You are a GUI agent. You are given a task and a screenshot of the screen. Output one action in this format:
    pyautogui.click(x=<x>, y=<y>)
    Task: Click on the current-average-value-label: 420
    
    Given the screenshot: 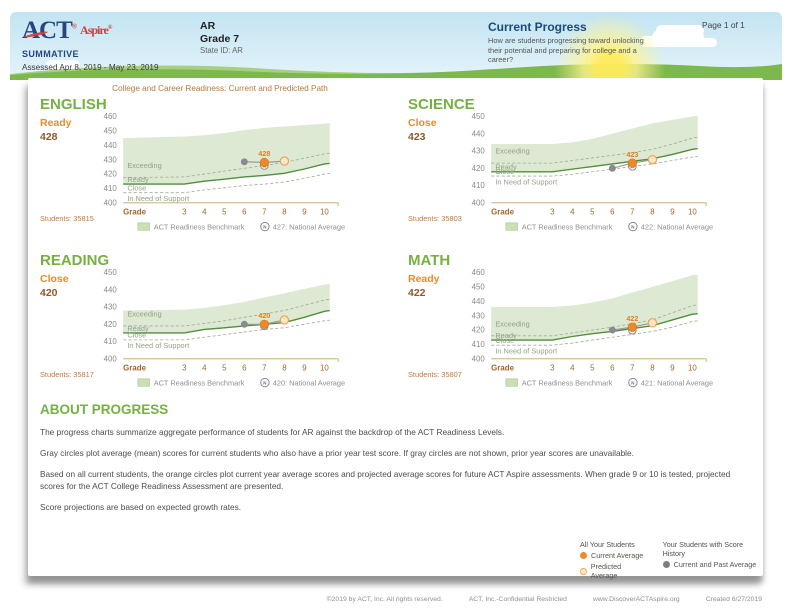 What is the action you would take?
    pyautogui.click(x=264, y=316)
    